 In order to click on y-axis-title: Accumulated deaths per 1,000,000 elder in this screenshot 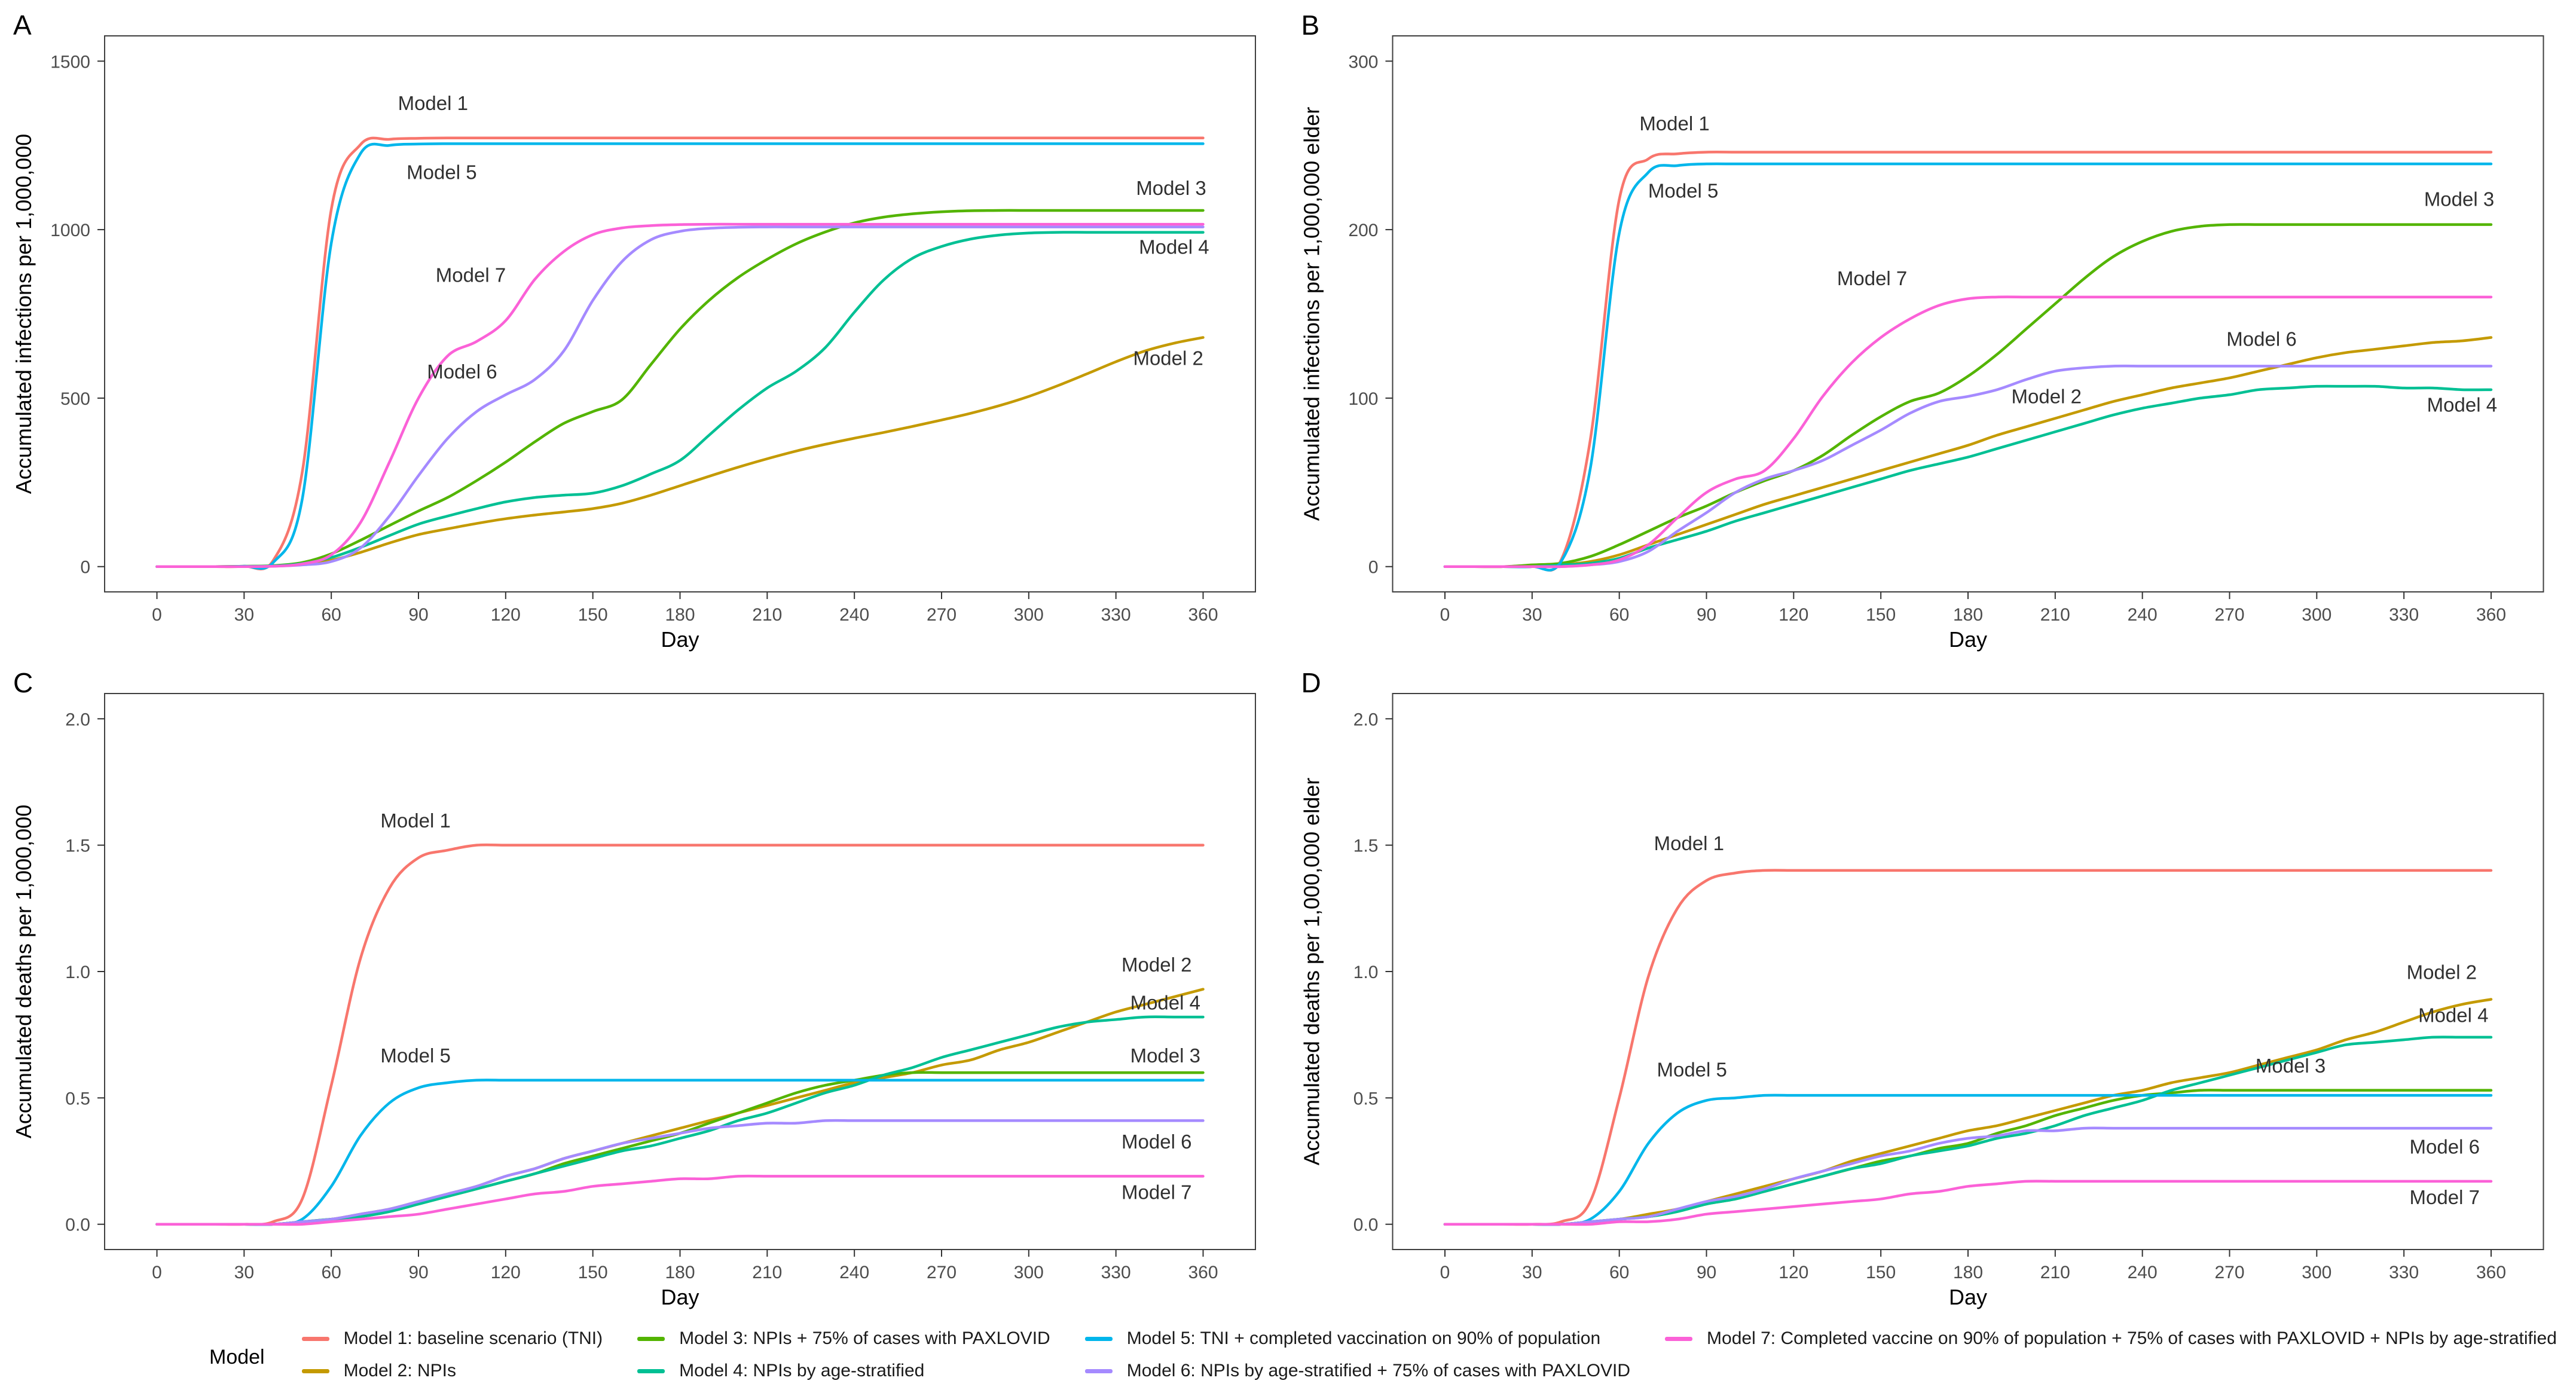, I will do `click(1312, 971)`.